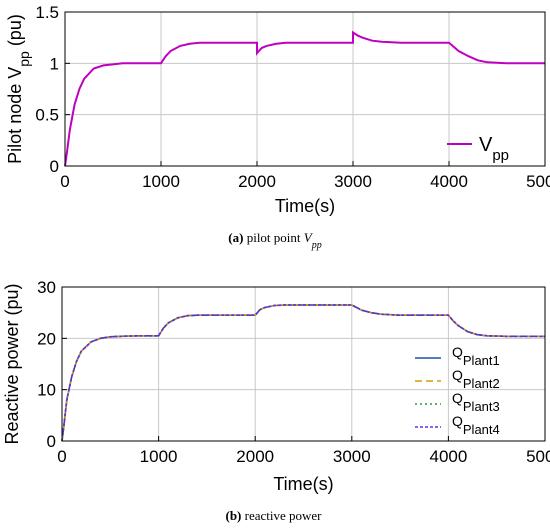  Describe the element at coordinates (476, 402) in the screenshot. I see `legend-entry: QPlant3` at that location.